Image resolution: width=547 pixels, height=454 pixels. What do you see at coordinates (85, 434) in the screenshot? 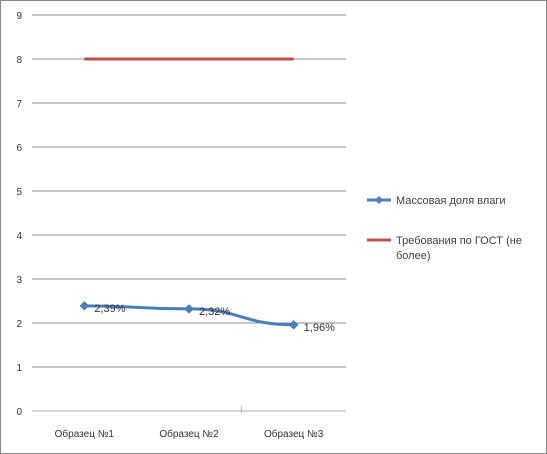
I see `x-tick-label: Образец №1` at bounding box center [85, 434].